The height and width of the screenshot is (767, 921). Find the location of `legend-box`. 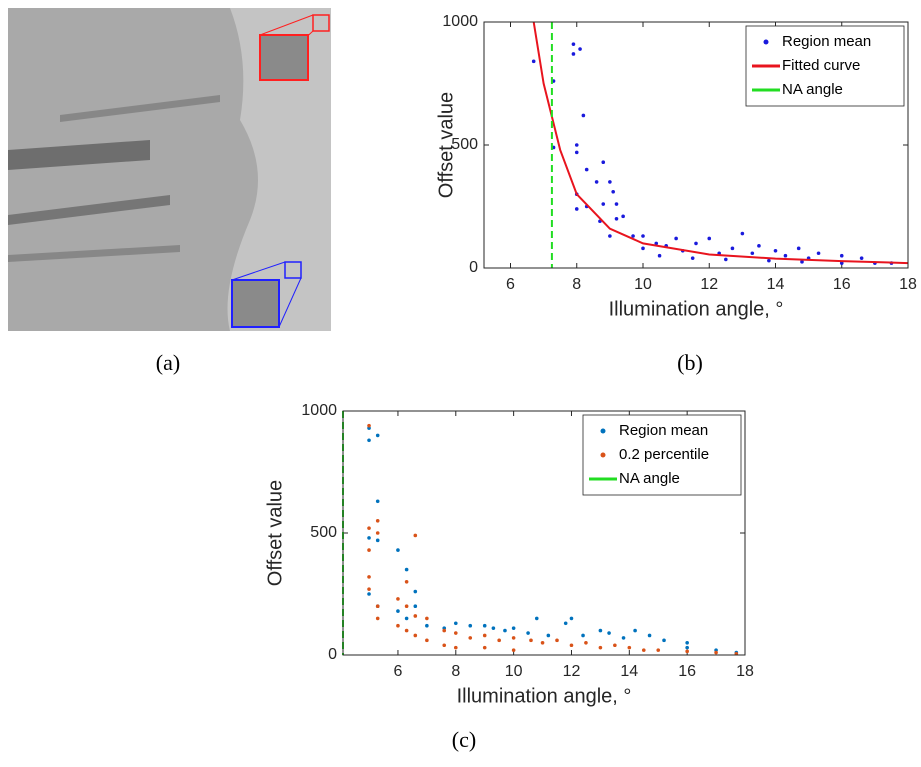

legend-box is located at coordinates (662, 455).